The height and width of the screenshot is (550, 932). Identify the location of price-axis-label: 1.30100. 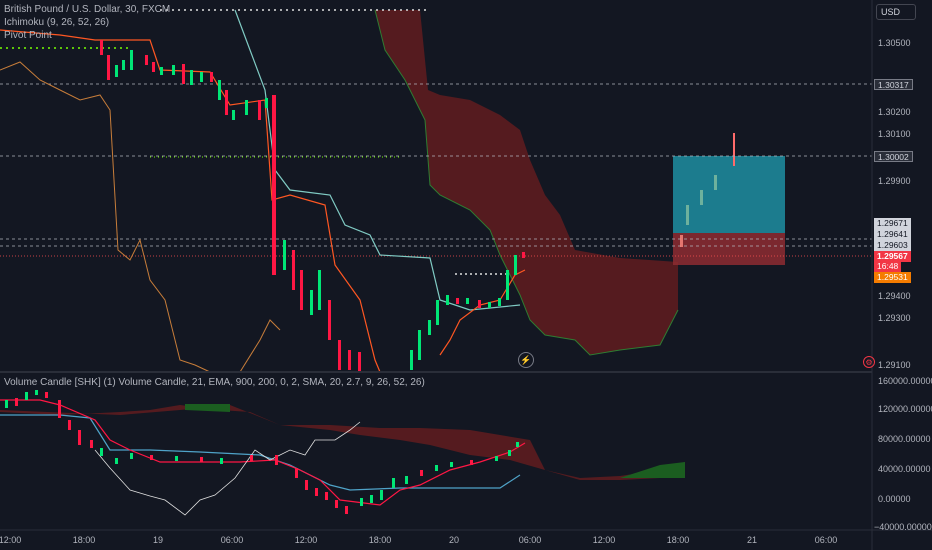
(894, 134).